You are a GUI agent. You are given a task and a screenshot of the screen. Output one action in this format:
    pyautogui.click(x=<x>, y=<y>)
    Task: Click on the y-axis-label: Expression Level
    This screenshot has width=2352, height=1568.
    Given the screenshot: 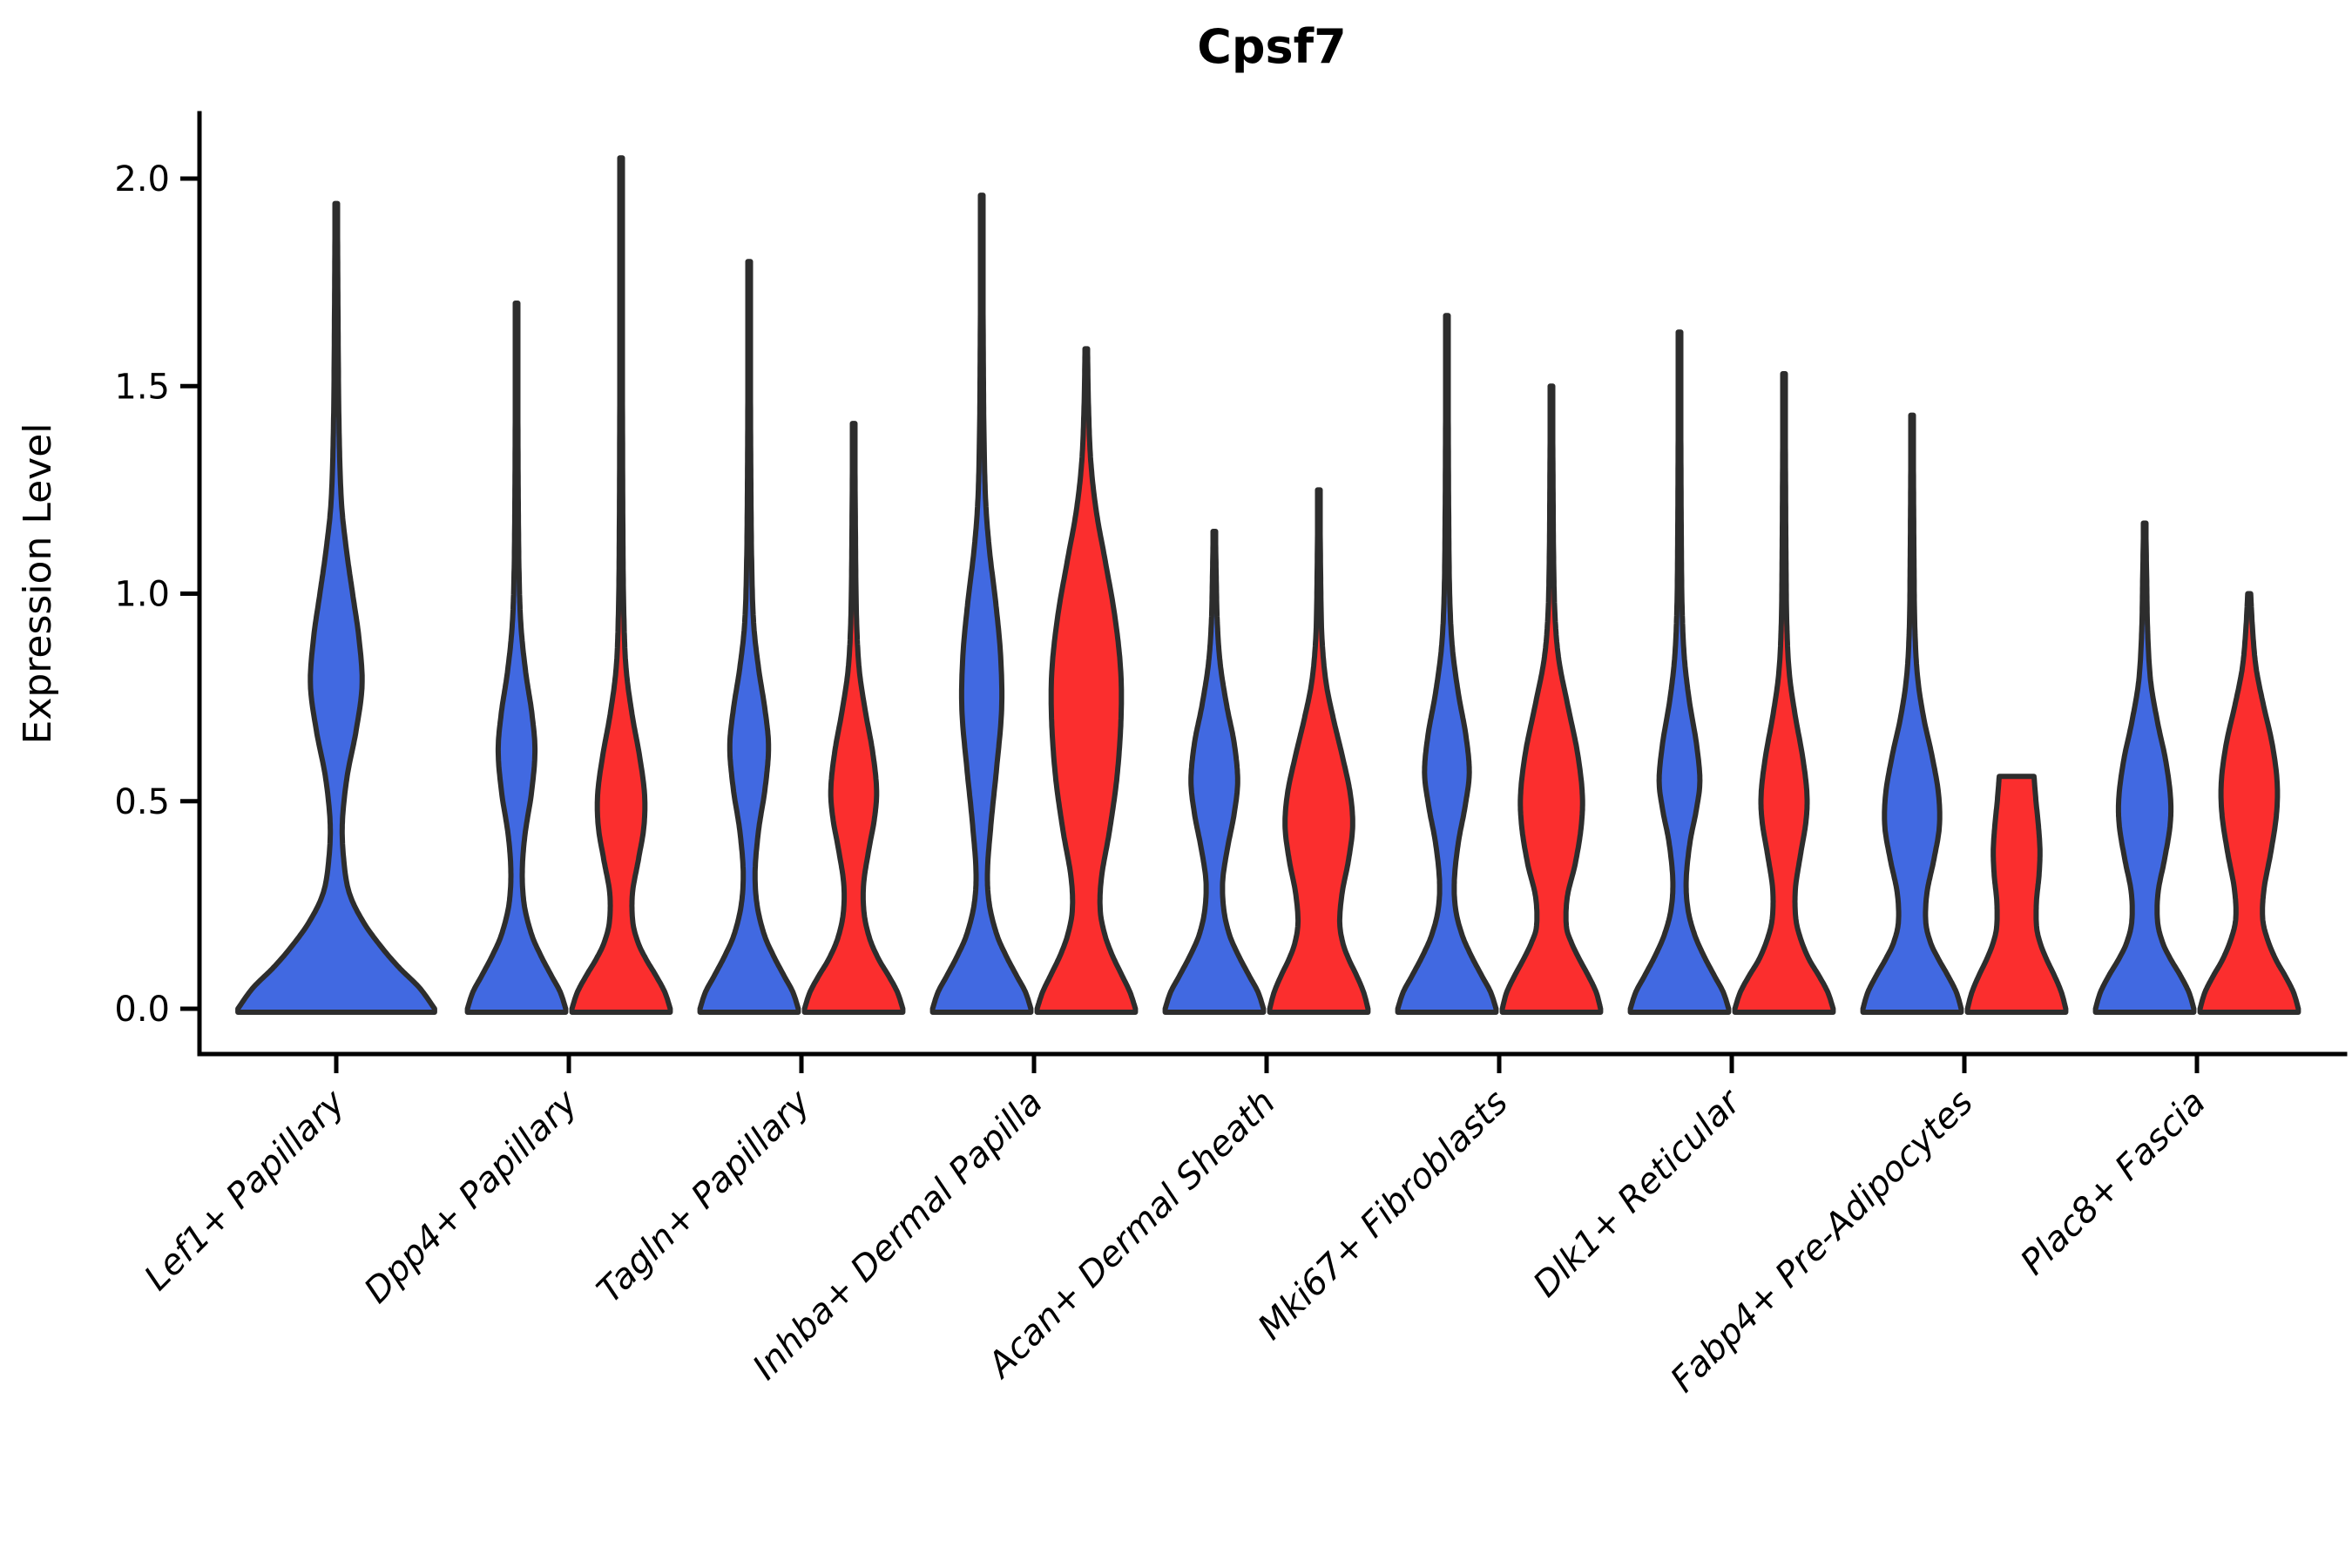 What is the action you would take?
    pyautogui.click(x=38, y=584)
    